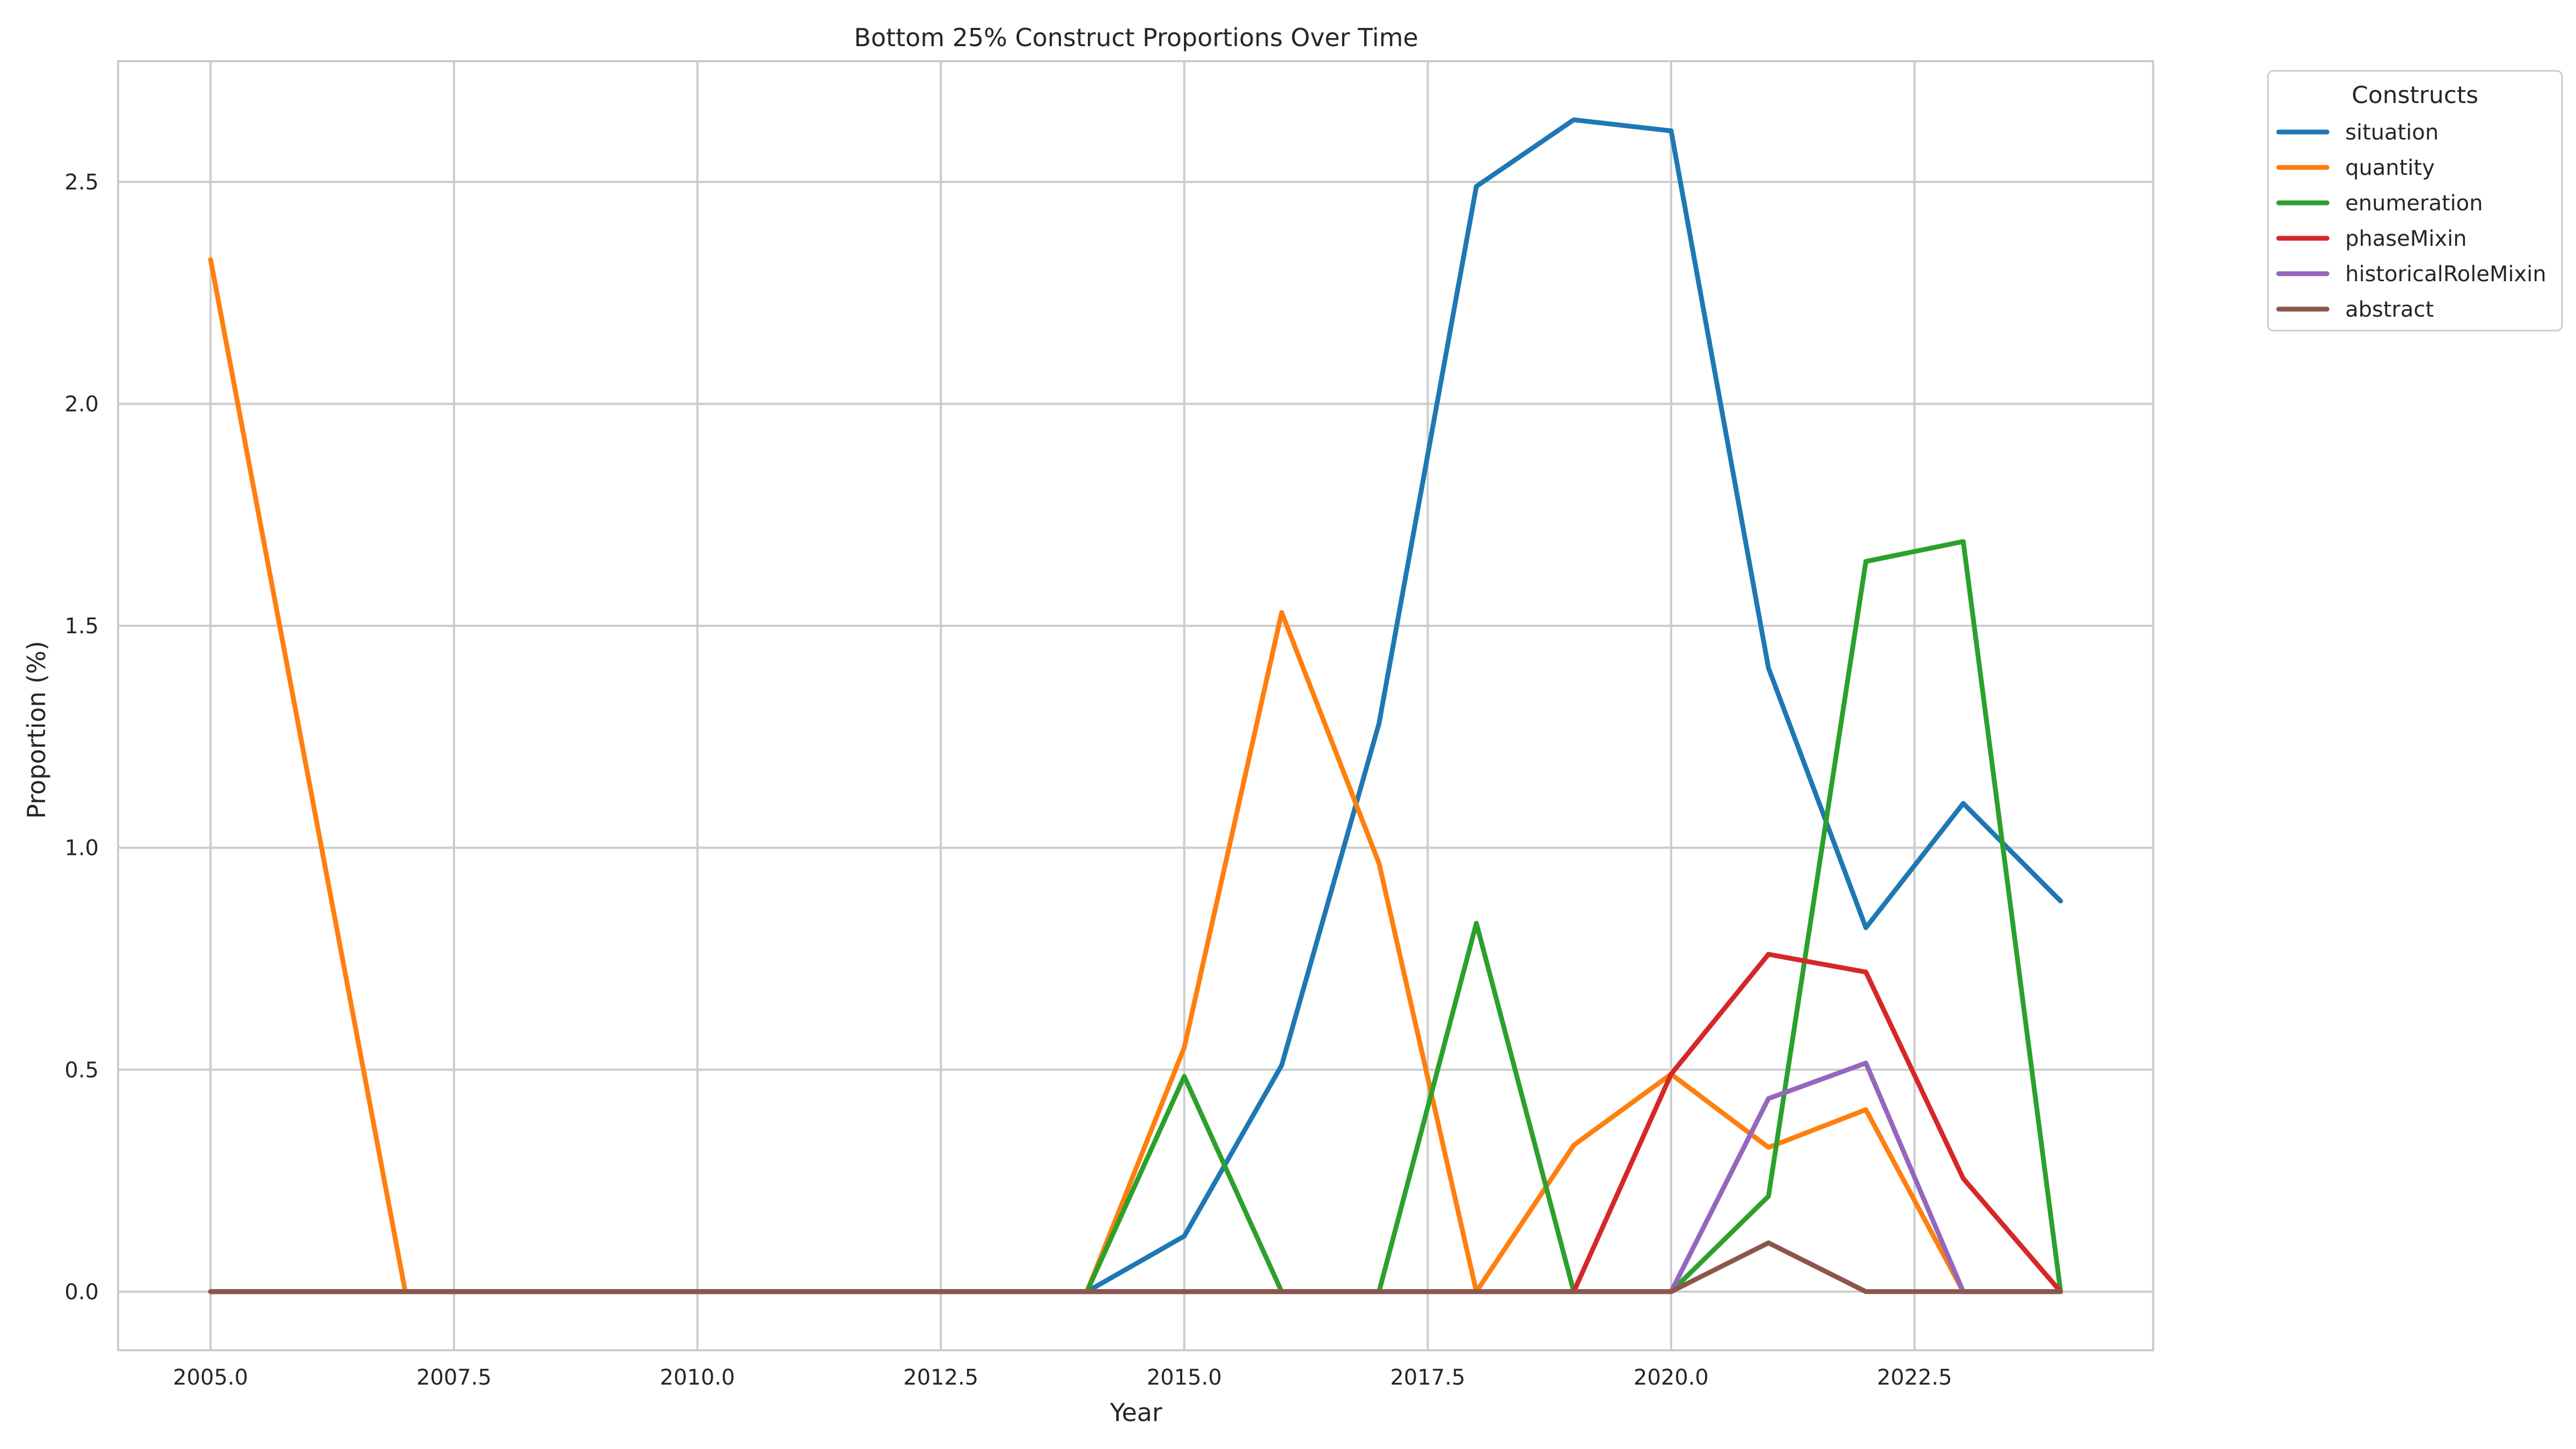 The width and height of the screenshot is (2576, 1449). Describe the element at coordinates (2415, 95) in the screenshot. I see `legend-title: Constructs` at that location.